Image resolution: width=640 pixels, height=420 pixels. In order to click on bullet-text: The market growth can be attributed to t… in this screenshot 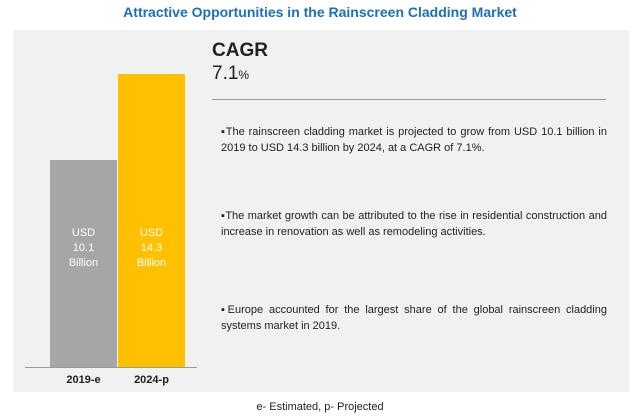, I will do `click(414, 224)`.